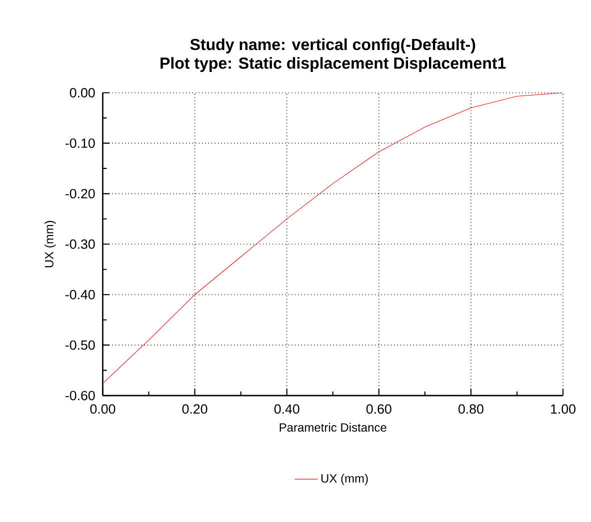 This screenshot has height=522, width=591. What do you see at coordinates (333, 46) in the screenshot?
I see `chart-title: Study name: vertical config(-Default-)` at bounding box center [333, 46].